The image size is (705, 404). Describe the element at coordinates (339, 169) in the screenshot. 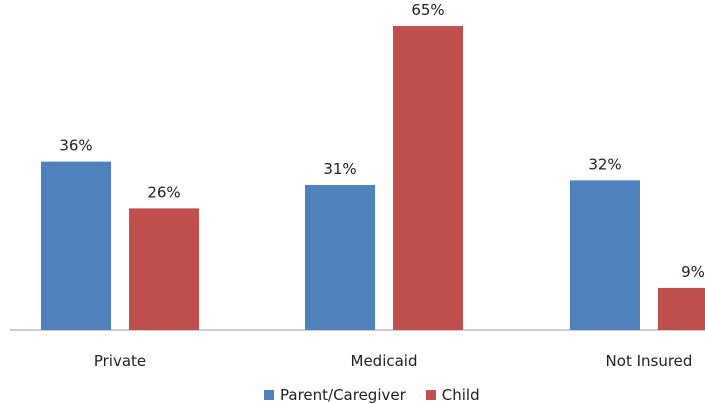

I see `value-label-medicaid-parent-caregiver: 31%` at that location.